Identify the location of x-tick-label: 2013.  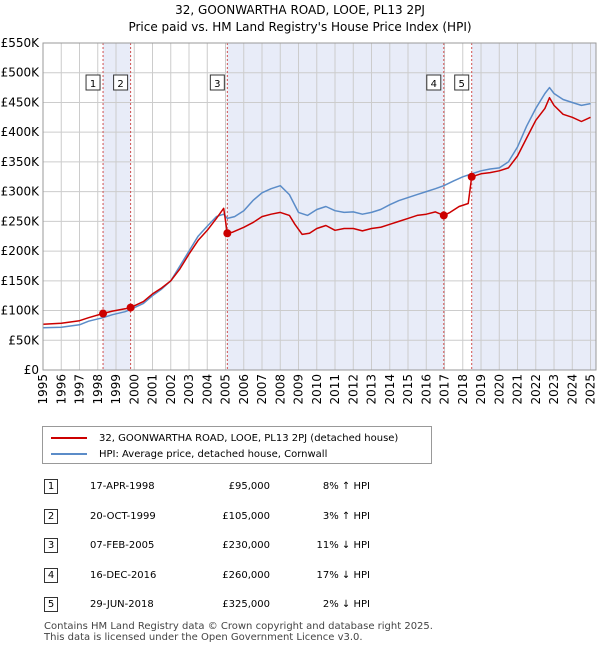
(372, 389).